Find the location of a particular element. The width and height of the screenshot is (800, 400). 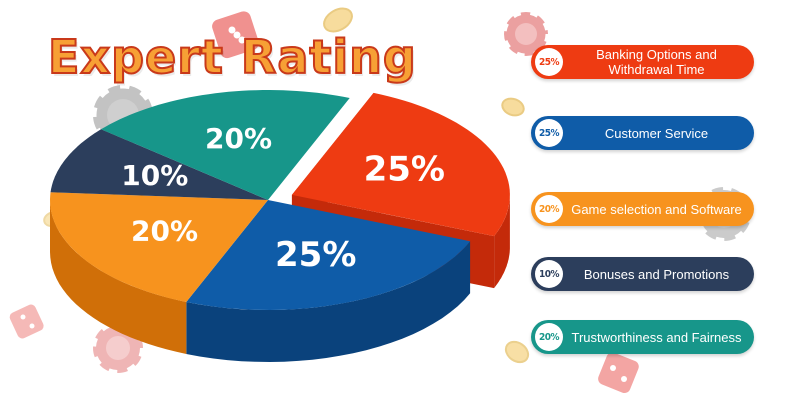

legend-label: Game selection and Software is located at coordinates (656, 209).